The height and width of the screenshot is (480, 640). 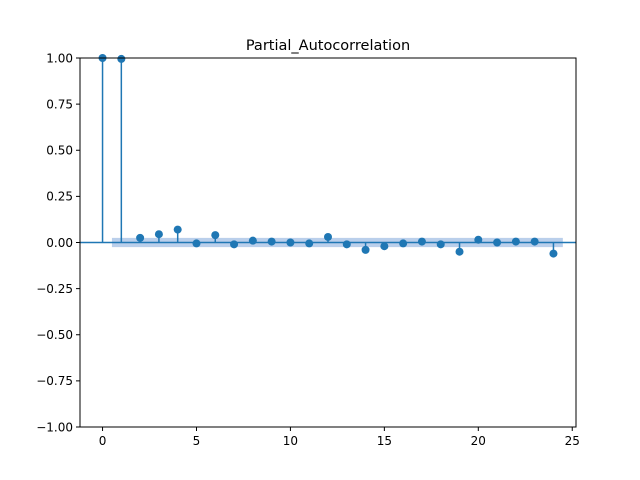 I want to click on y-tick-label: 0.25, so click(x=59, y=197).